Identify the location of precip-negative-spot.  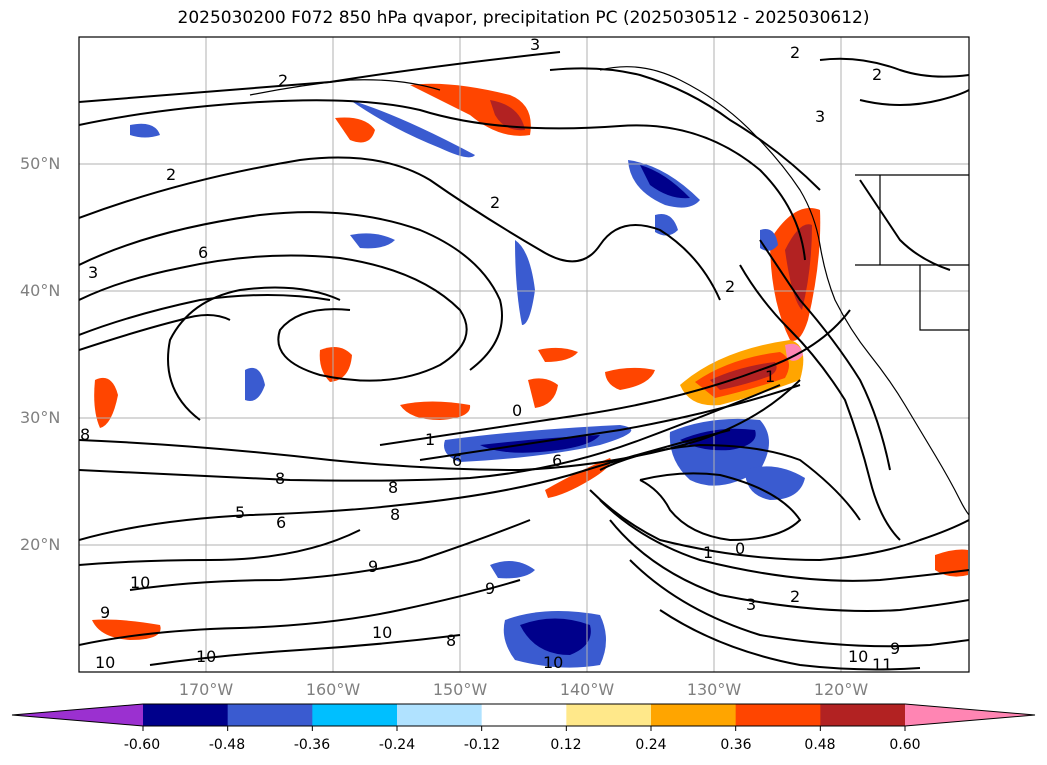
(372, 241).